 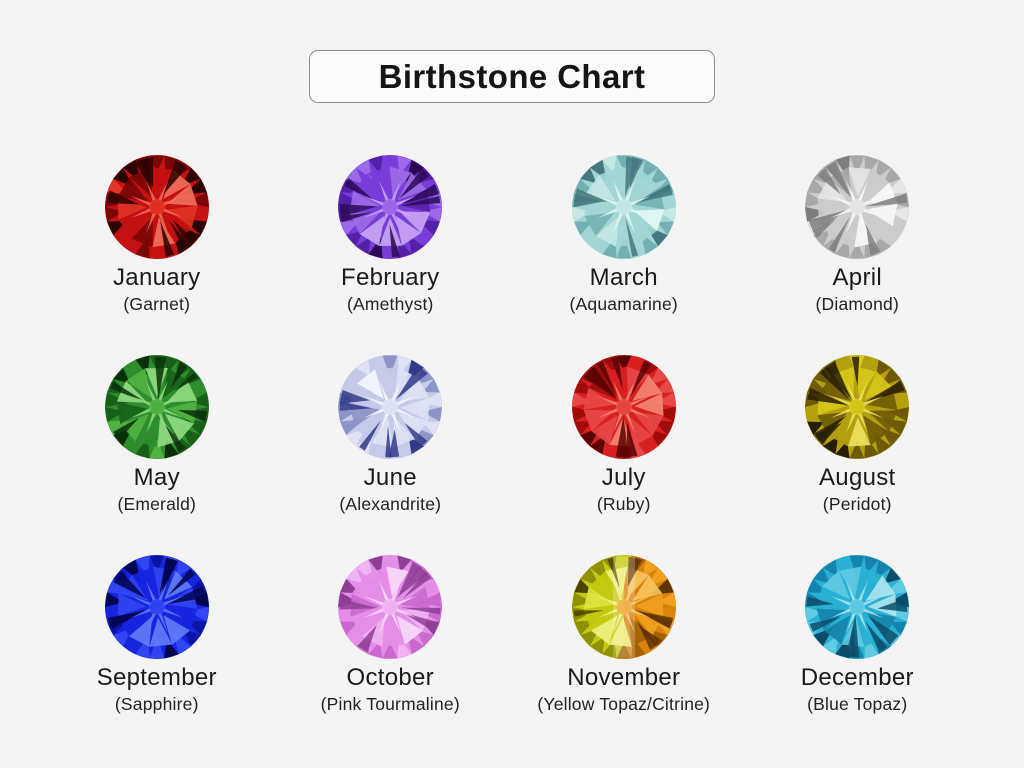 I want to click on month-label: May, so click(x=156, y=477).